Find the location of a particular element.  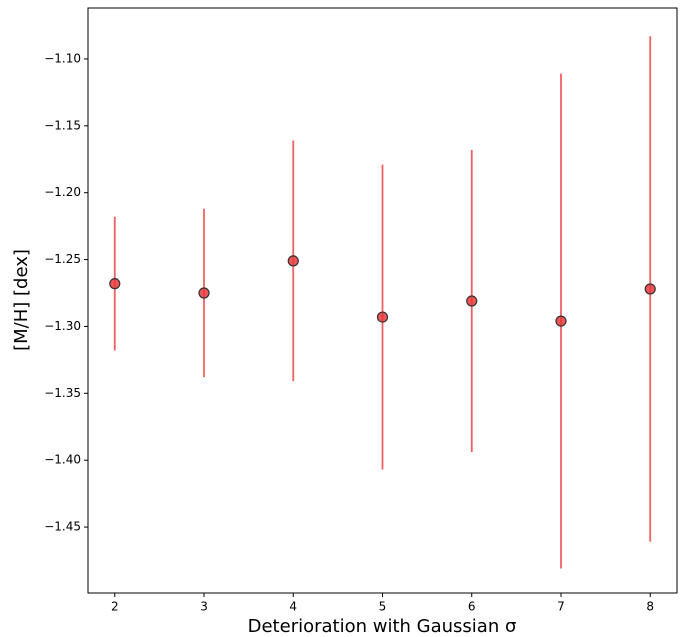

x-tick-label: 2 is located at coordinates (115, 607).